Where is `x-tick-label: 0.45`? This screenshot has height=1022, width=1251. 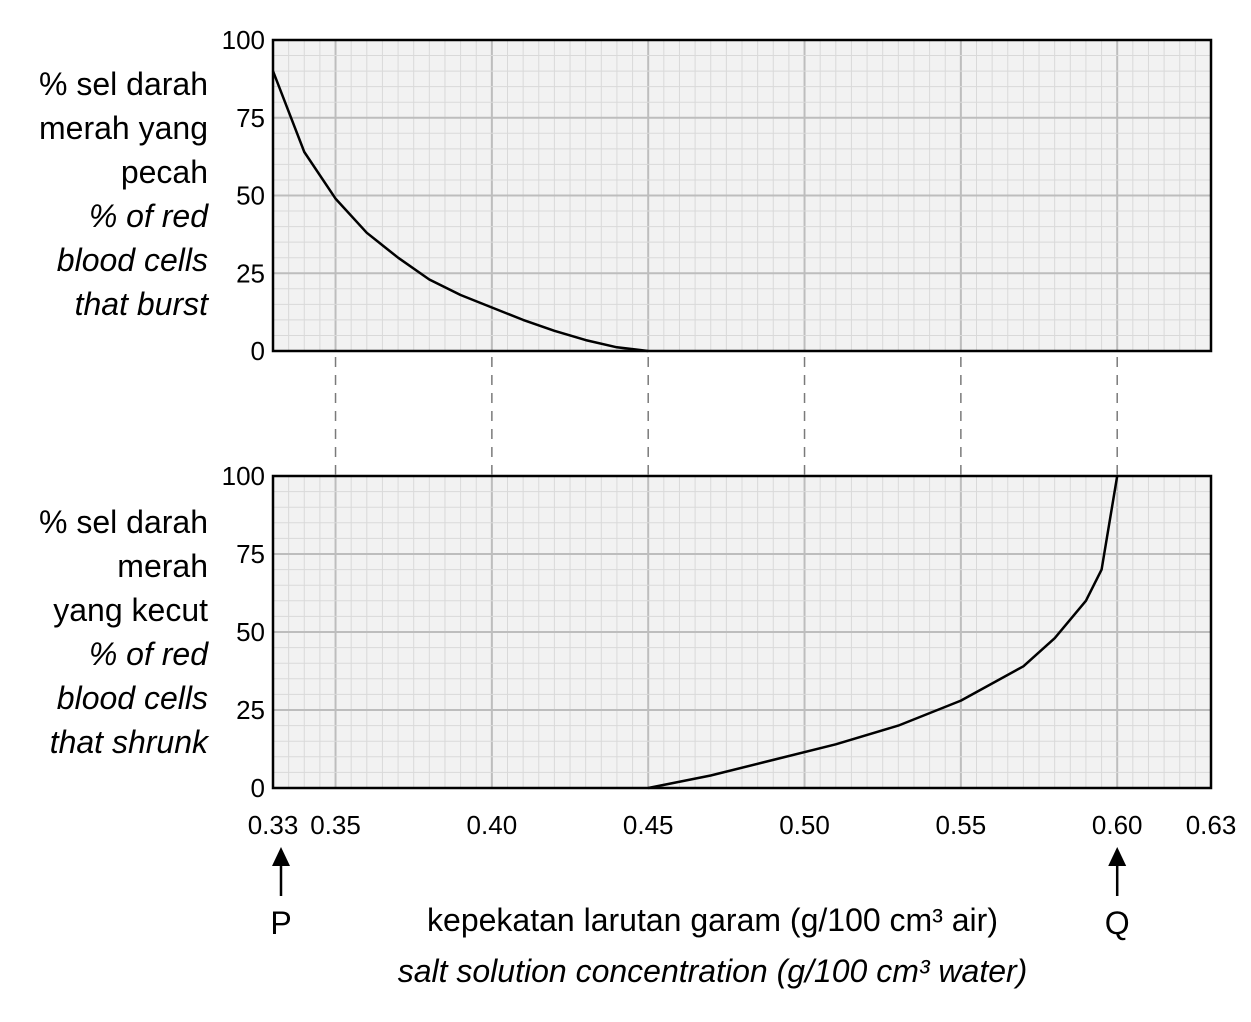
x-tick-label: 0.45 is located at coordinates (648, 825).